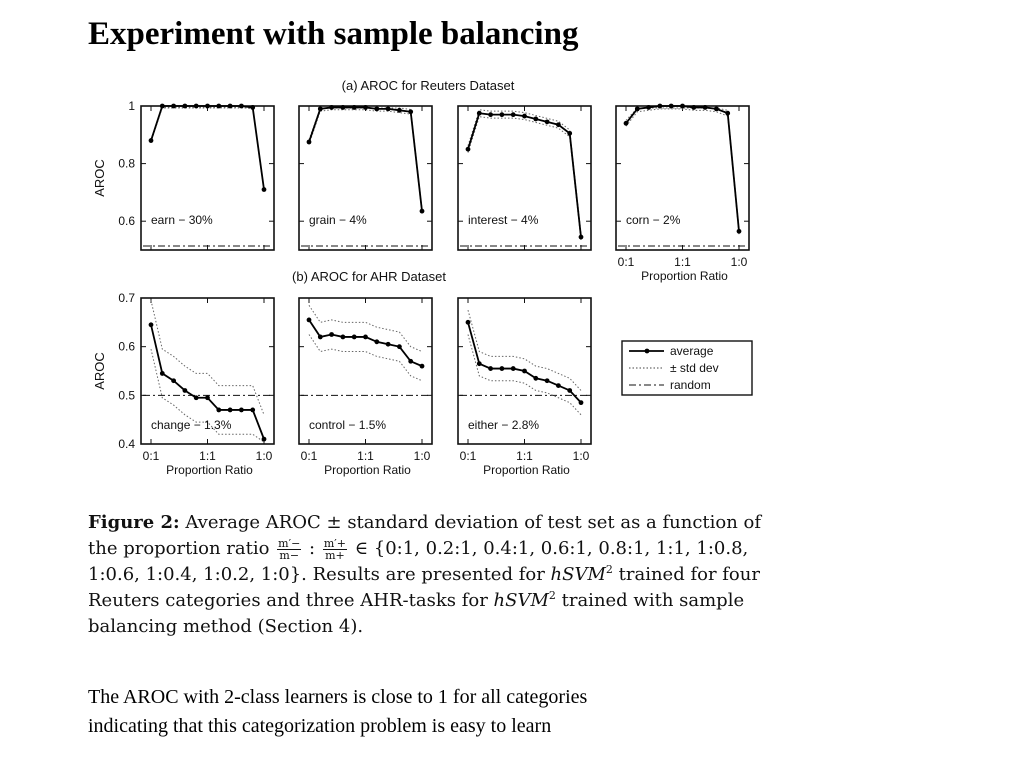 The height and width of the screenshot is (768, 1024). I want to click on caption-ratio-sep: :, so click(312, 548).